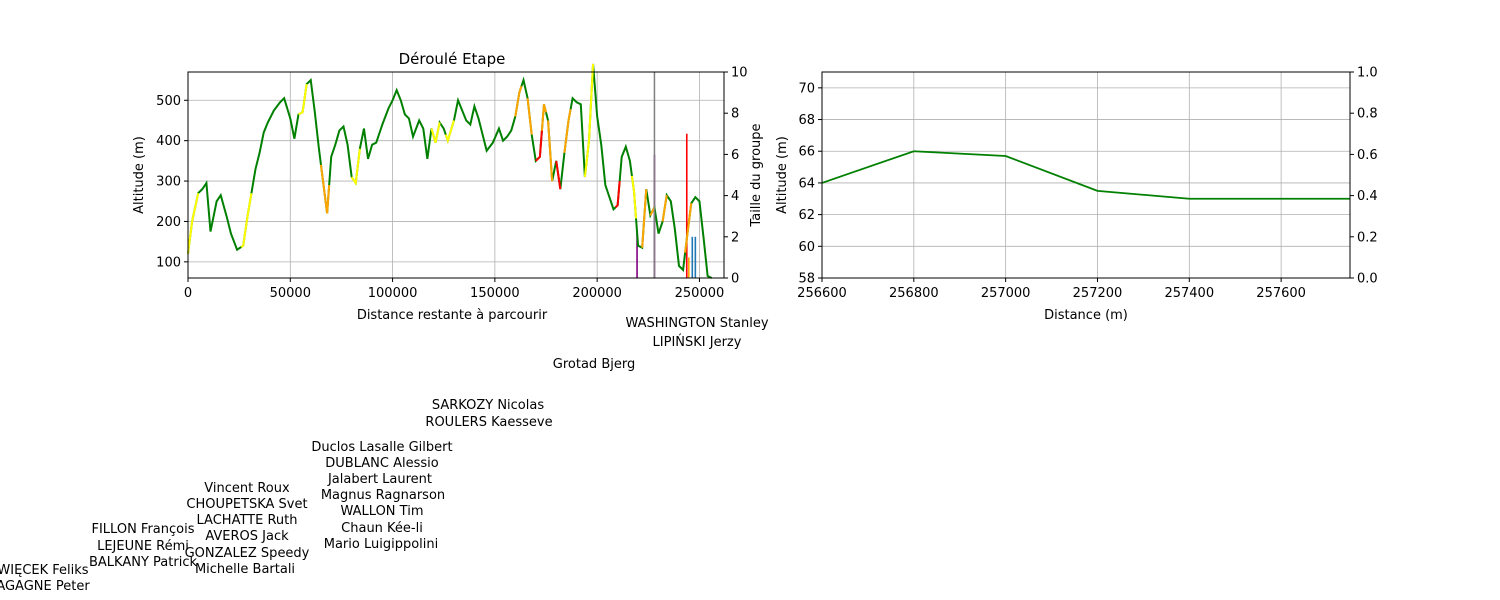 Image resolution: width=1500 pixels, height=600 pixels. I want to click on rider-label: Jalabert Laurent, so click(380, 479).